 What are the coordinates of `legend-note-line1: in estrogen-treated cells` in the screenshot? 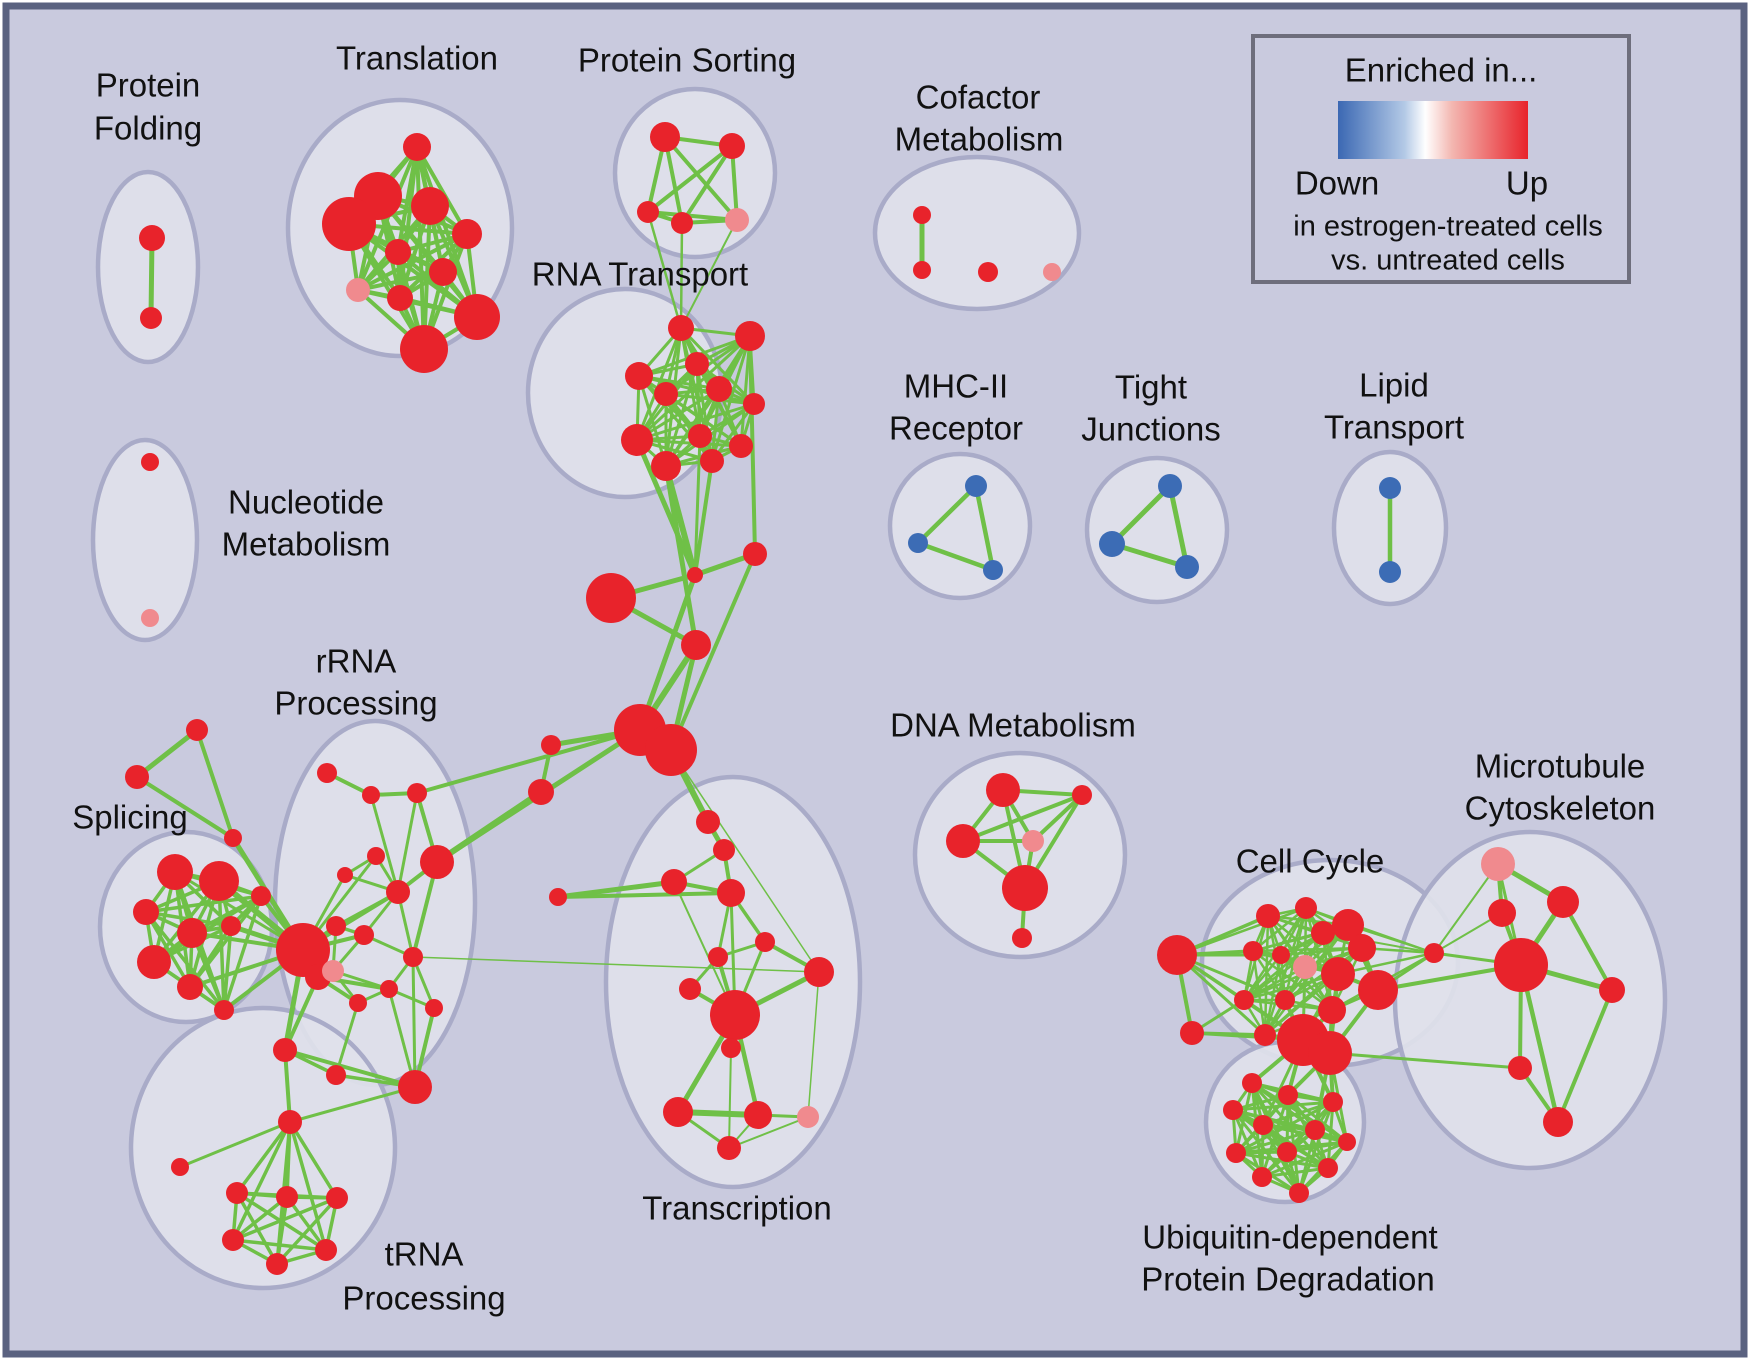 It's located at (1448, 227).